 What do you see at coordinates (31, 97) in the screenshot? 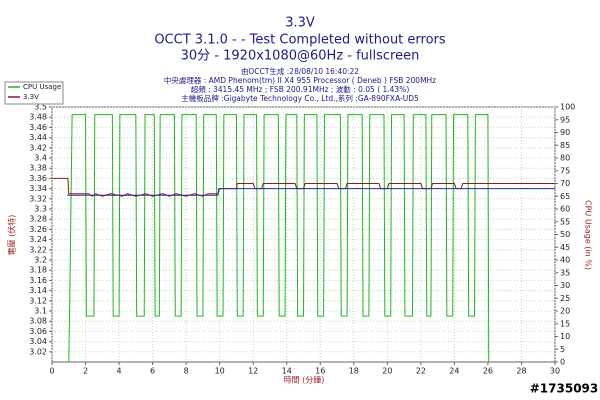
I see `legend-label: 3.3V` at bounding box center [31, 97].